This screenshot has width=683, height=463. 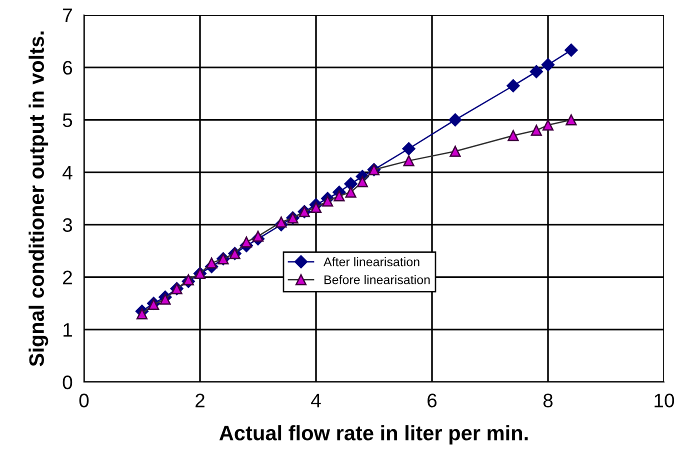 What do you see at coordinates (38, 199) in the screenshot?
I see `y-axis-title: Signal conditioner output in volts.` at bounding box center [38, 199].